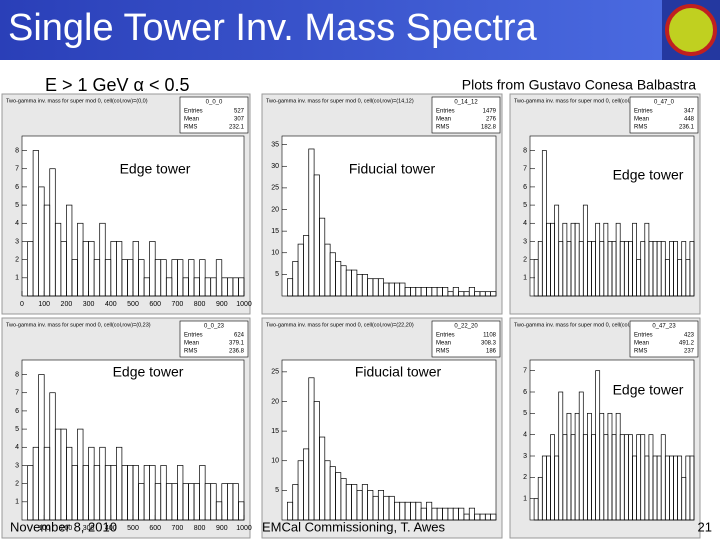  What do you see at coordinates (200, 304) in the screenshot?
I see `x-tick-label: 800` at bounding box center [200, 304].